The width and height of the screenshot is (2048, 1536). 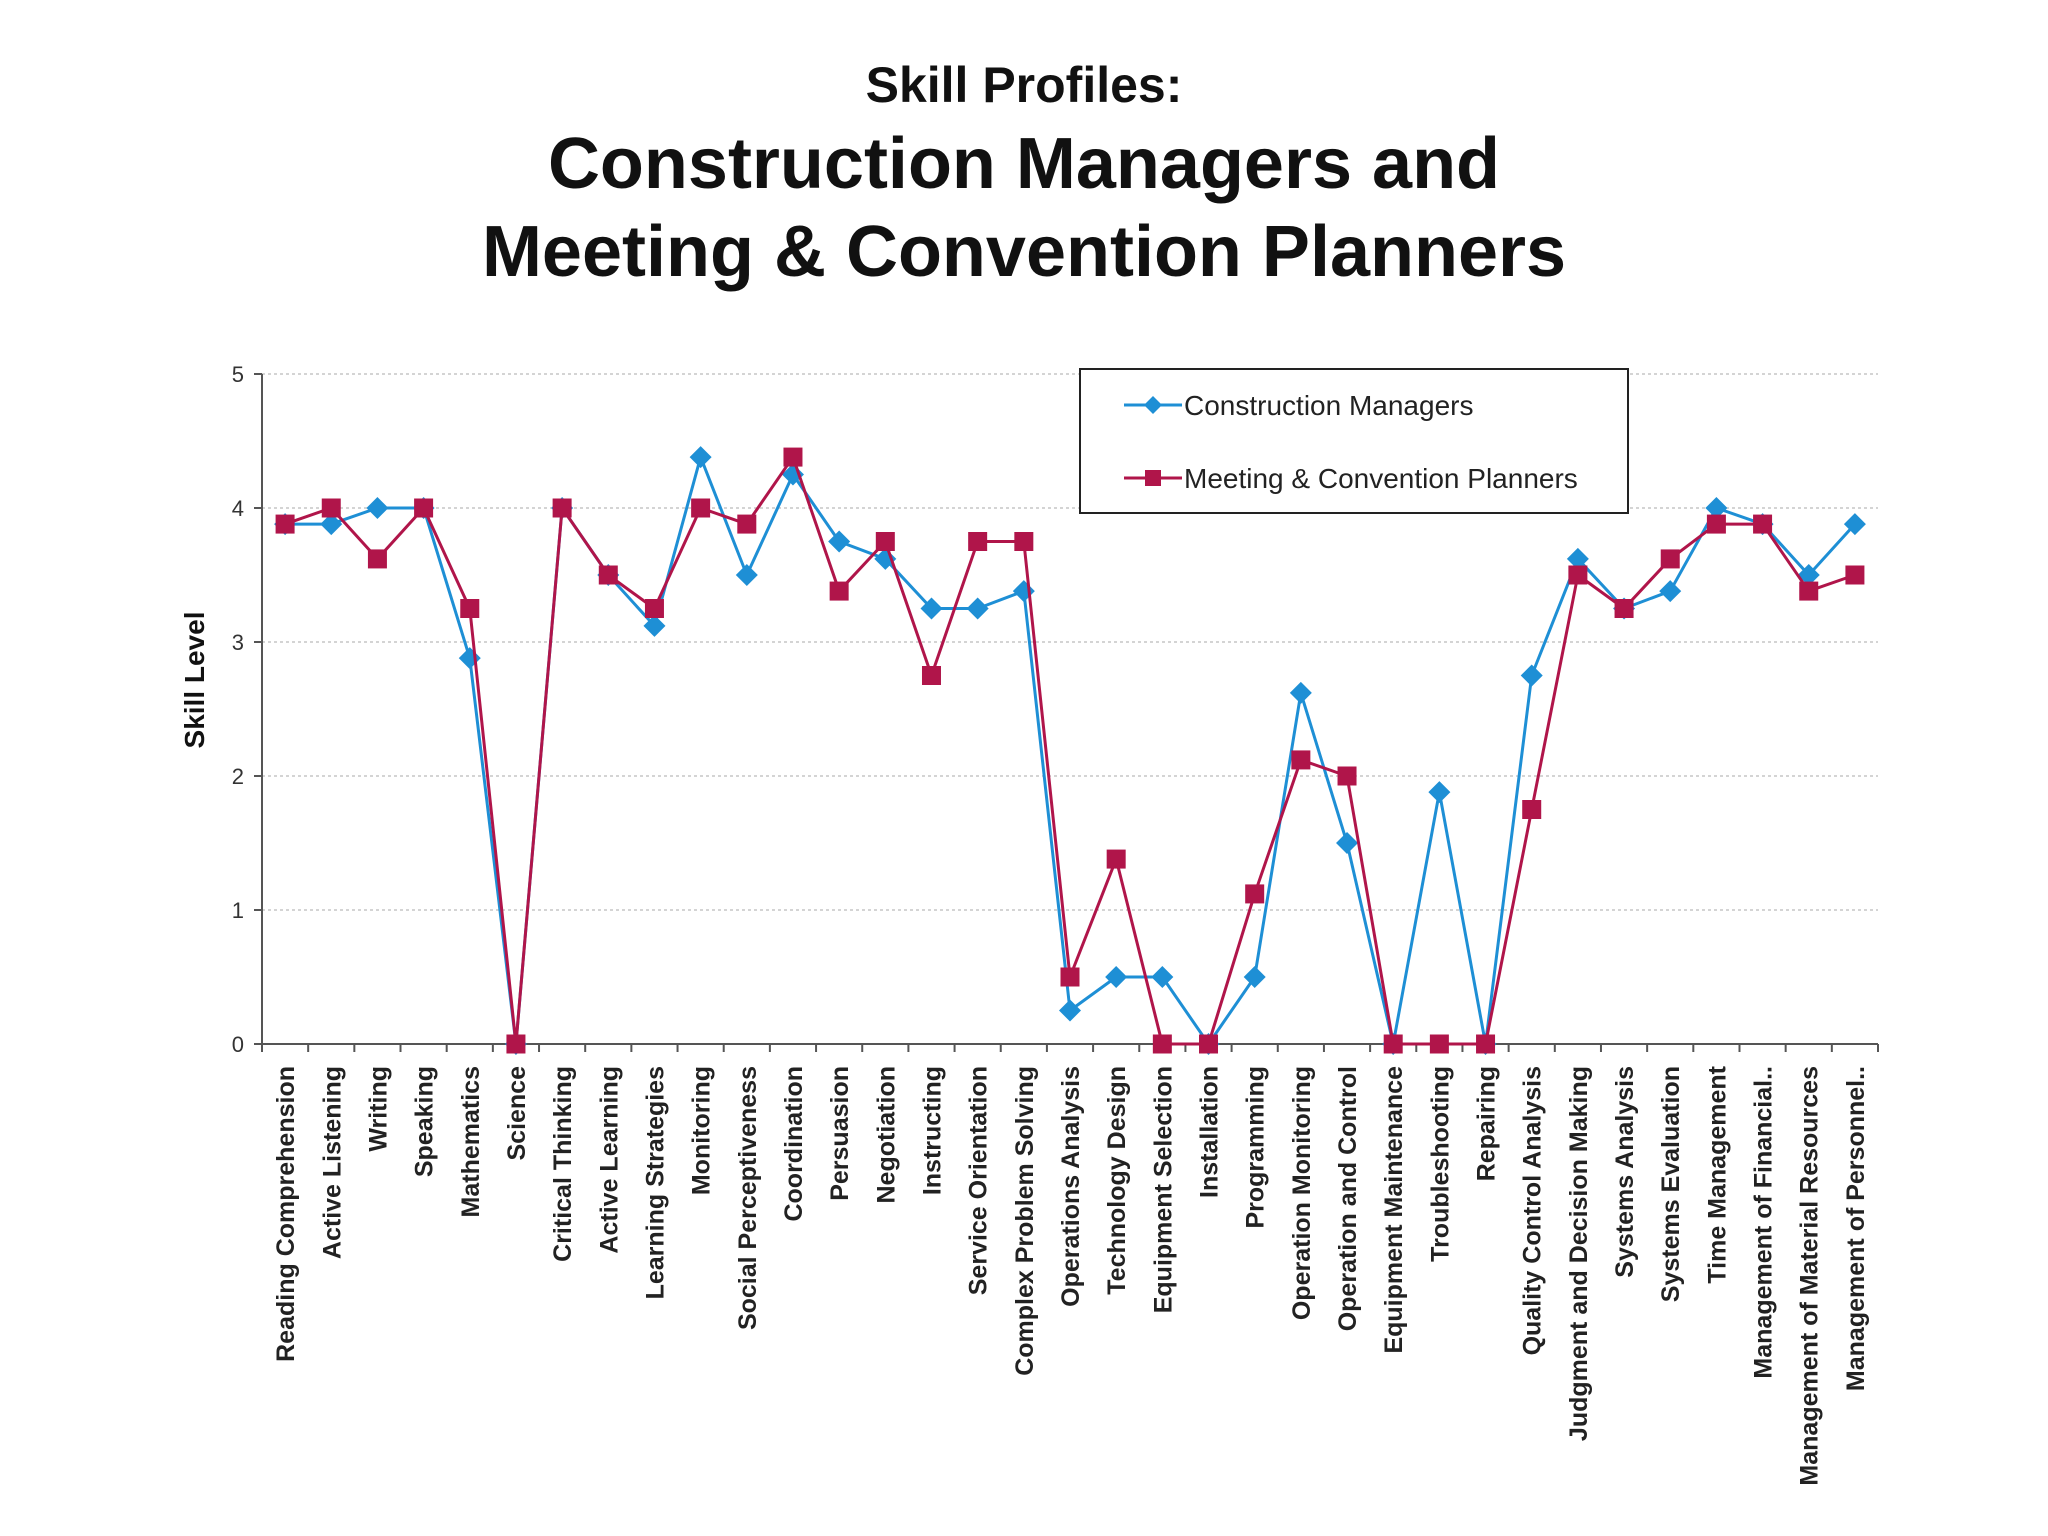 I want to click on x-category-label: Learning Strategies, so click(x=655, y=1182).